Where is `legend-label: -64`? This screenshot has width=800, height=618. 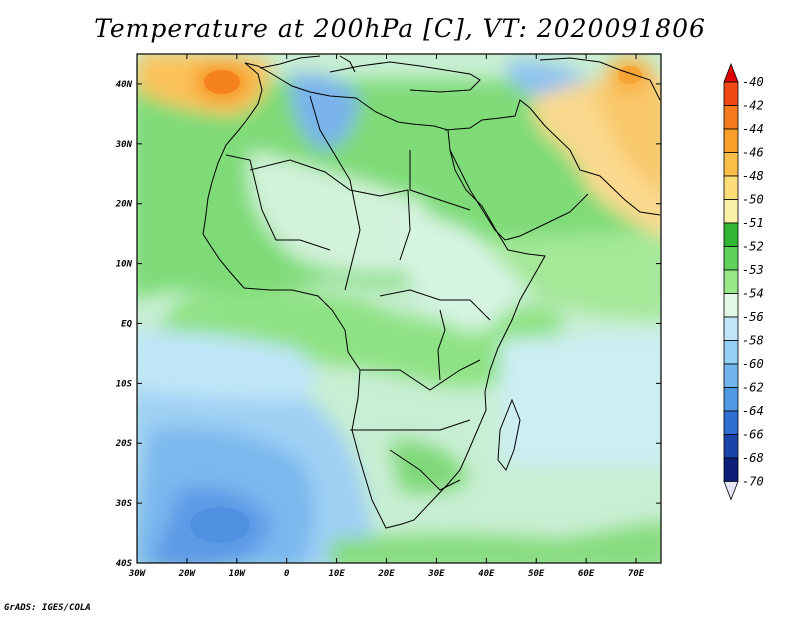 legend-label: -64 is located at coordinates (753, 411).